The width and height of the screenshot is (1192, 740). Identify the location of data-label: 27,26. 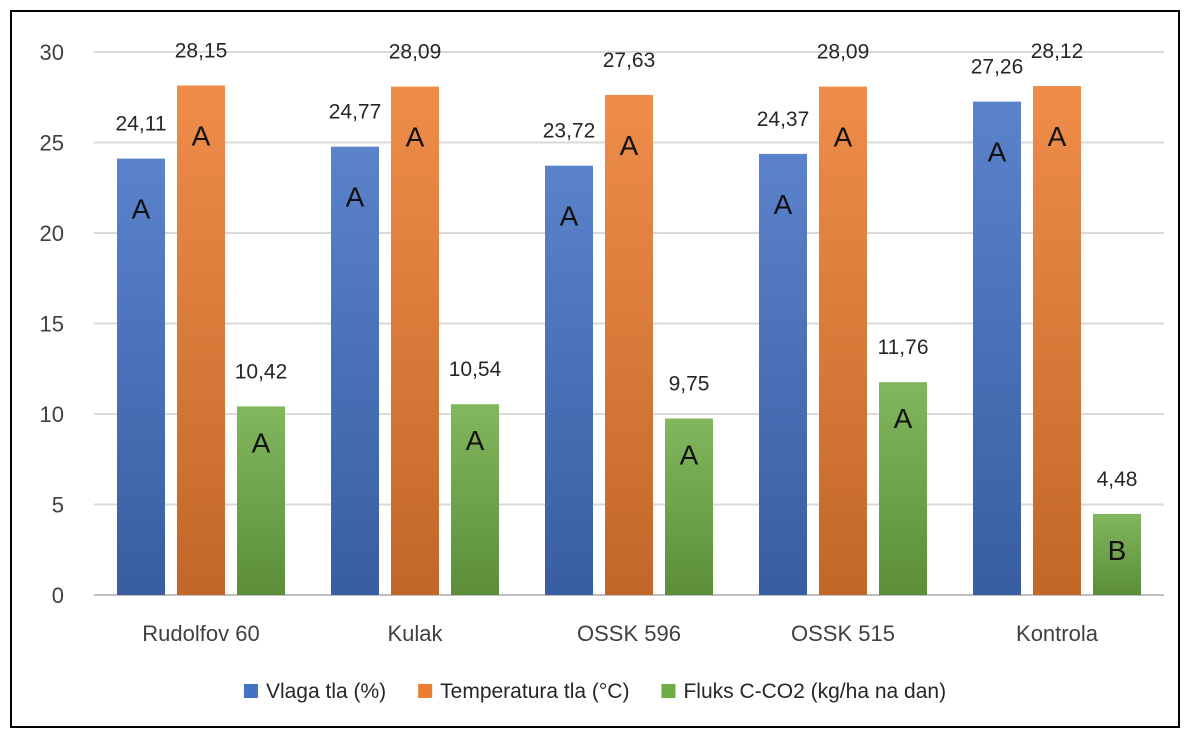
(997, 67).